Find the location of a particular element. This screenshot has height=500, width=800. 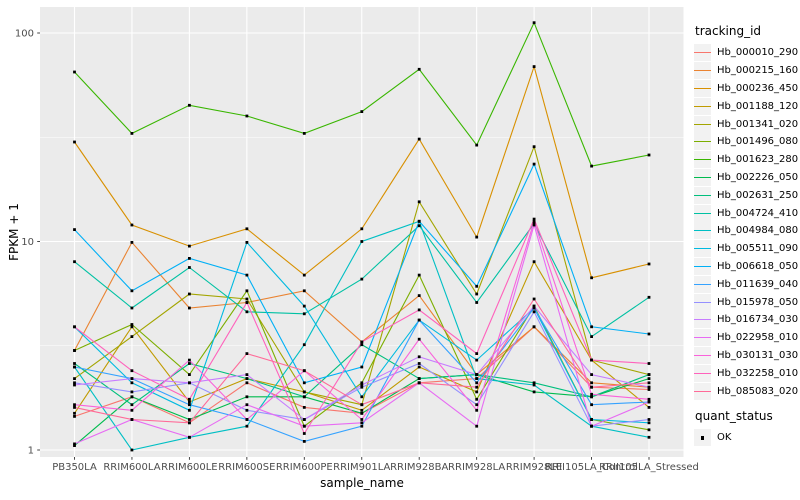

x-tick-label: PB350LA is located at coordinates (74, 467).